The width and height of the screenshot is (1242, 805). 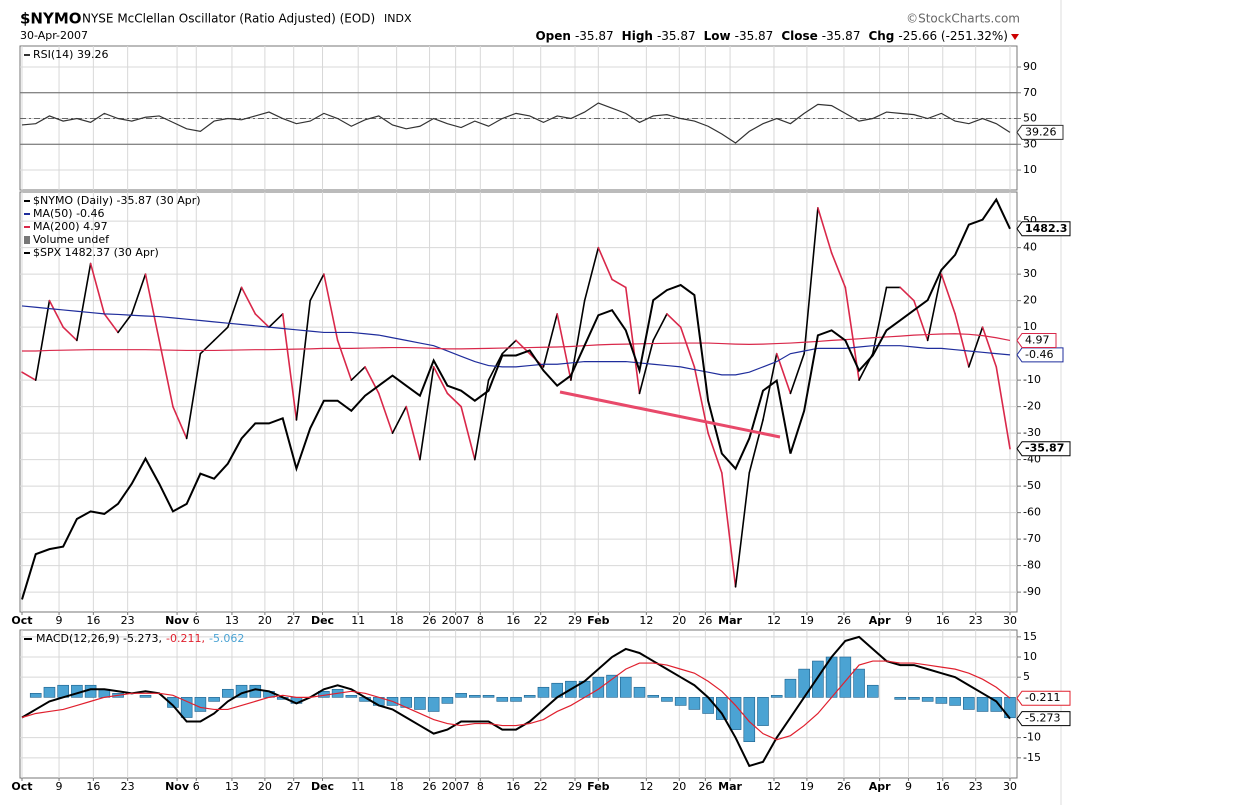 What do you see at coordinates (27, 240) in the screenshot?
I see `legend-icon` at bounding box center [27, 240].